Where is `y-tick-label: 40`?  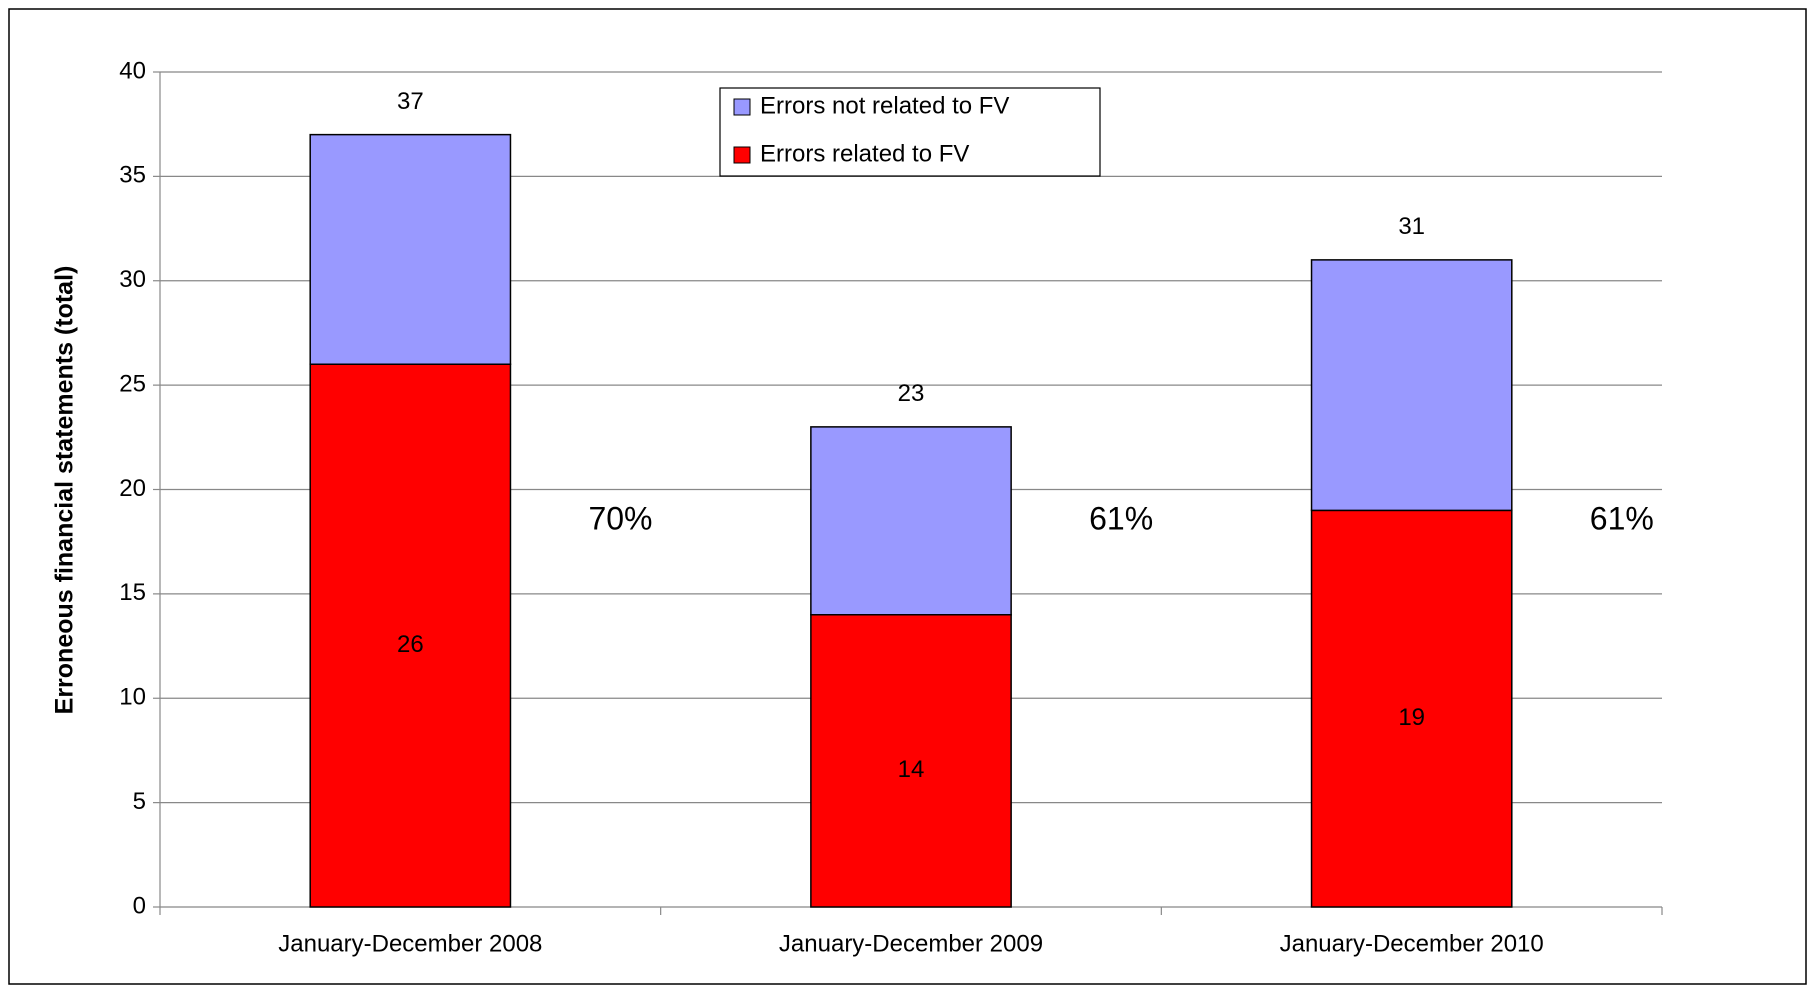
y-tick-label: 40 is located at coordinates (132, 70).